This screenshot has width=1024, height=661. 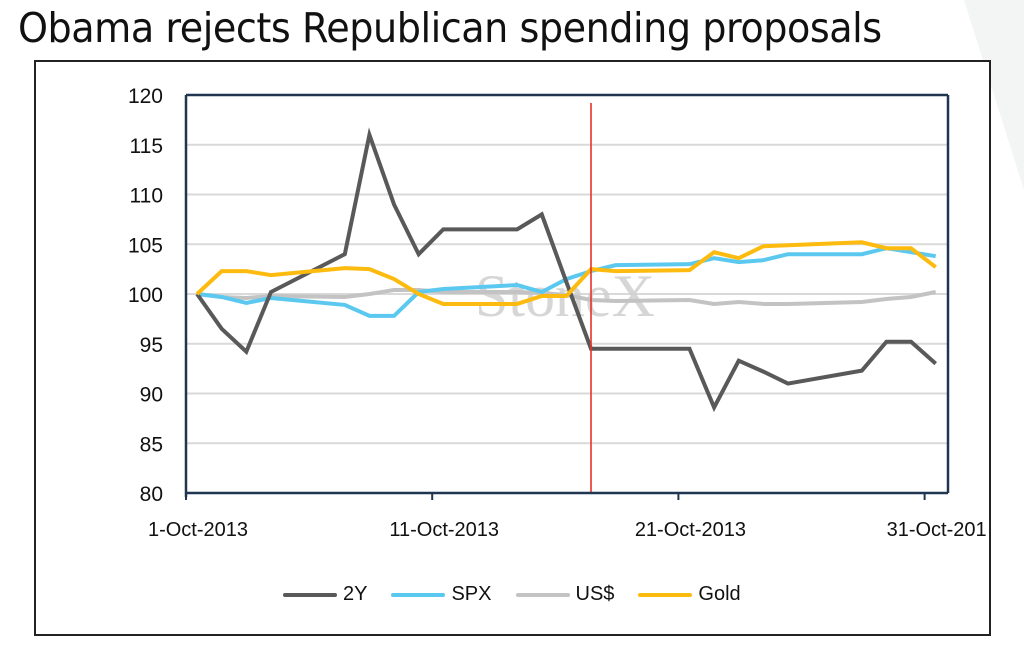 What do you see at coordinates (937, 530) in the screenshot?
I see `x-tick-label: 31-Oct-201` at bounding box center [937, 530].